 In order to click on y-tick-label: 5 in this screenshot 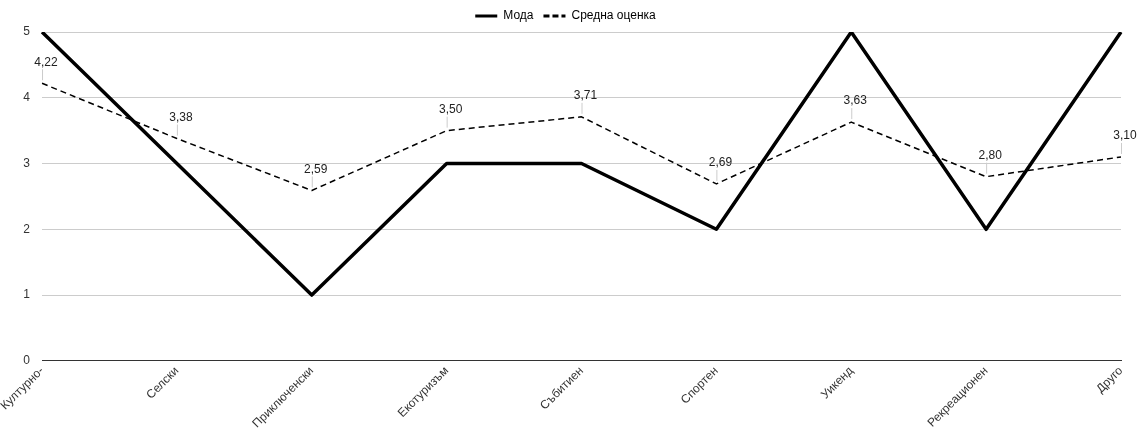, I will do `click(27, 31)`.